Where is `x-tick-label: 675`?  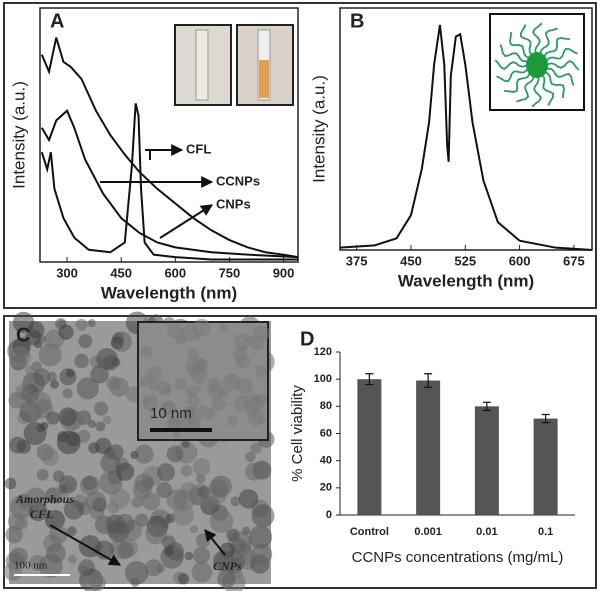 x-tick-label: 675 is located at coordinates (574, 260).